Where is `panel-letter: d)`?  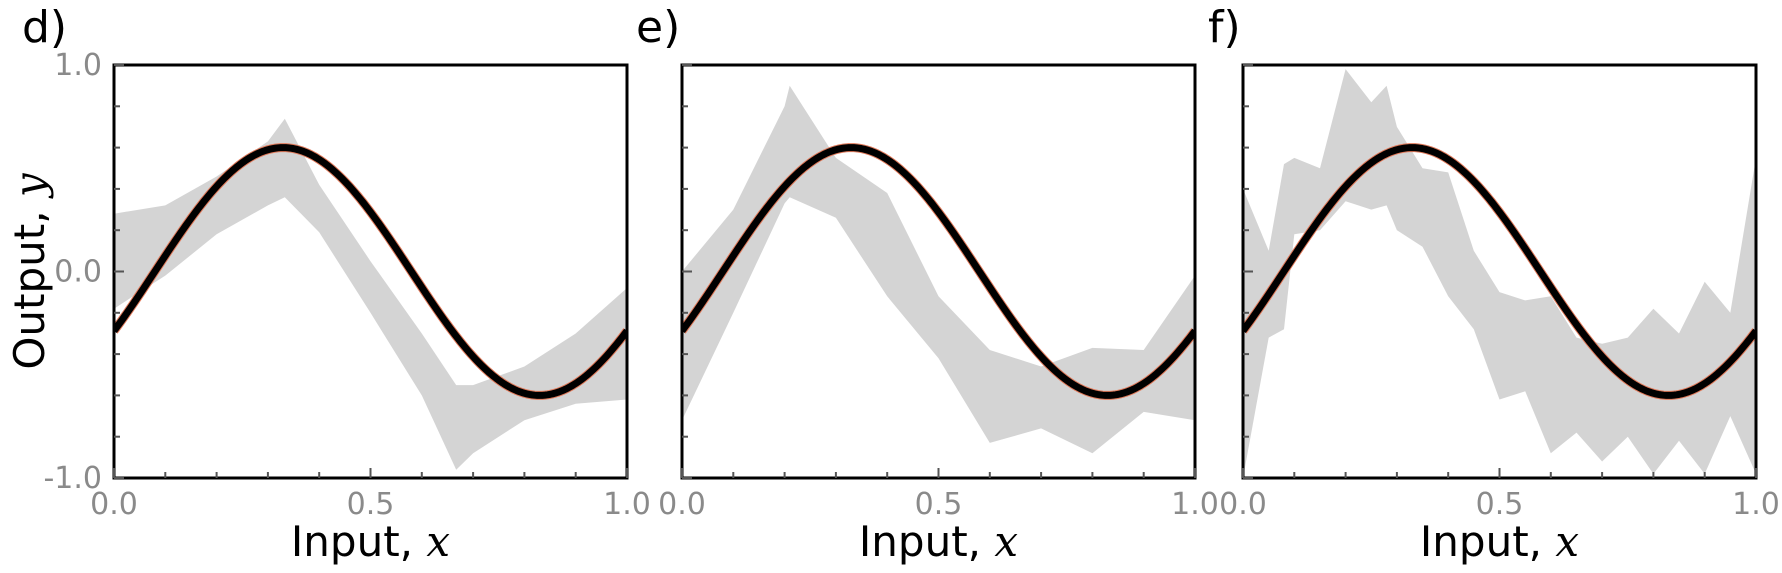 panel-letter: d) is located at coordinates (44, 27).